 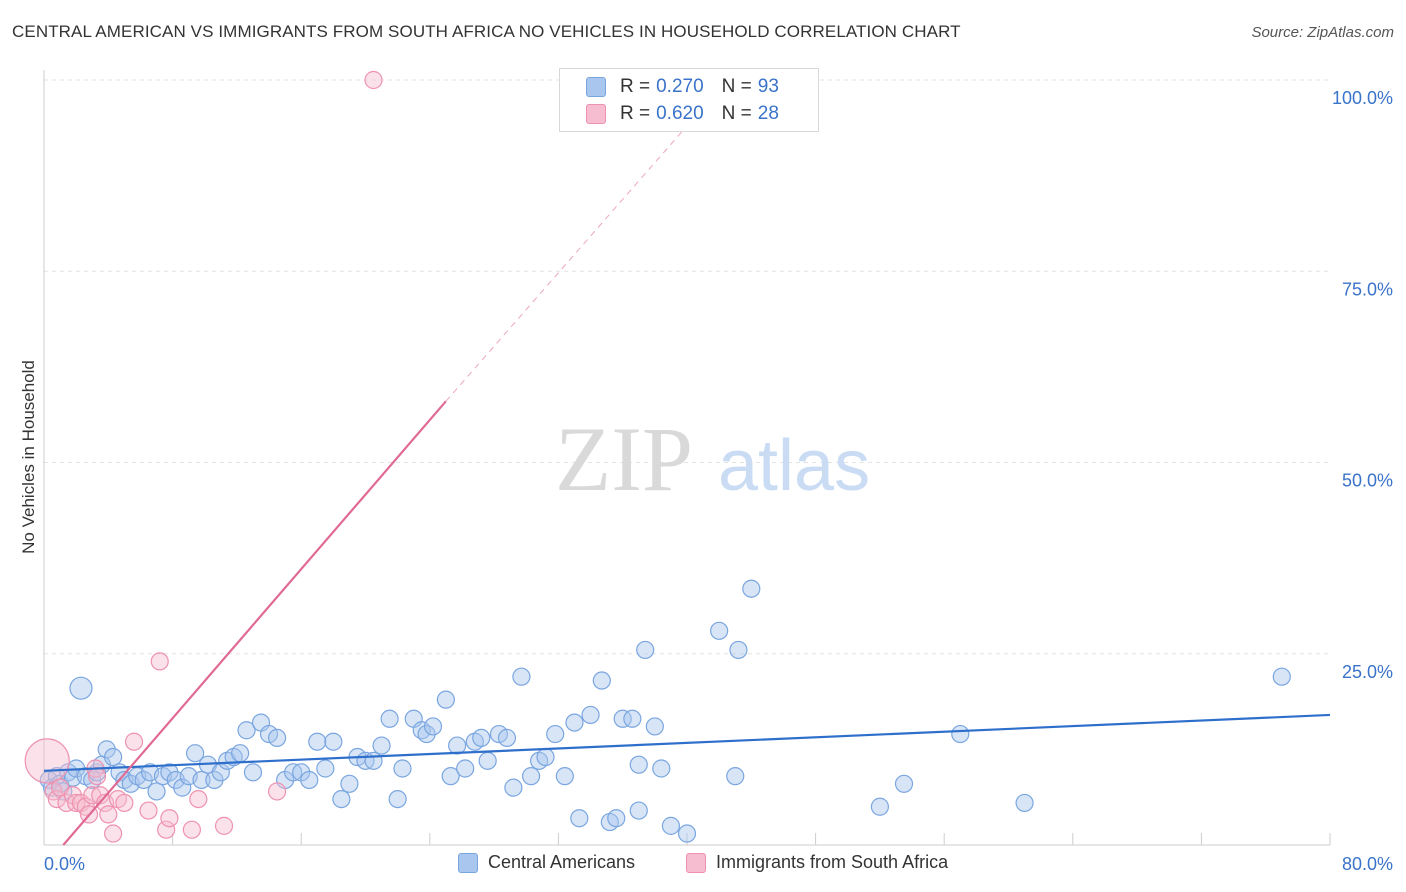 What do you see at coordinates (1367, 481) in the screenshot?
I see `y-tick-label: 50.0%` at bounding box center [1367, 481].